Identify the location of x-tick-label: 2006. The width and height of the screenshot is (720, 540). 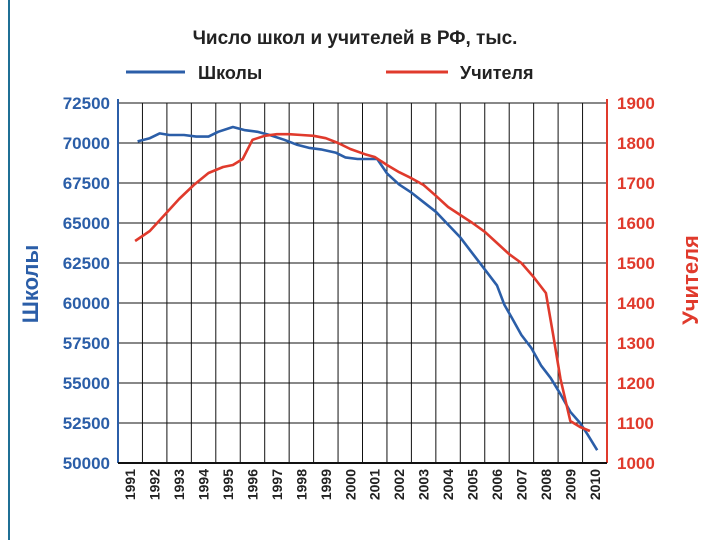
(497, 484).